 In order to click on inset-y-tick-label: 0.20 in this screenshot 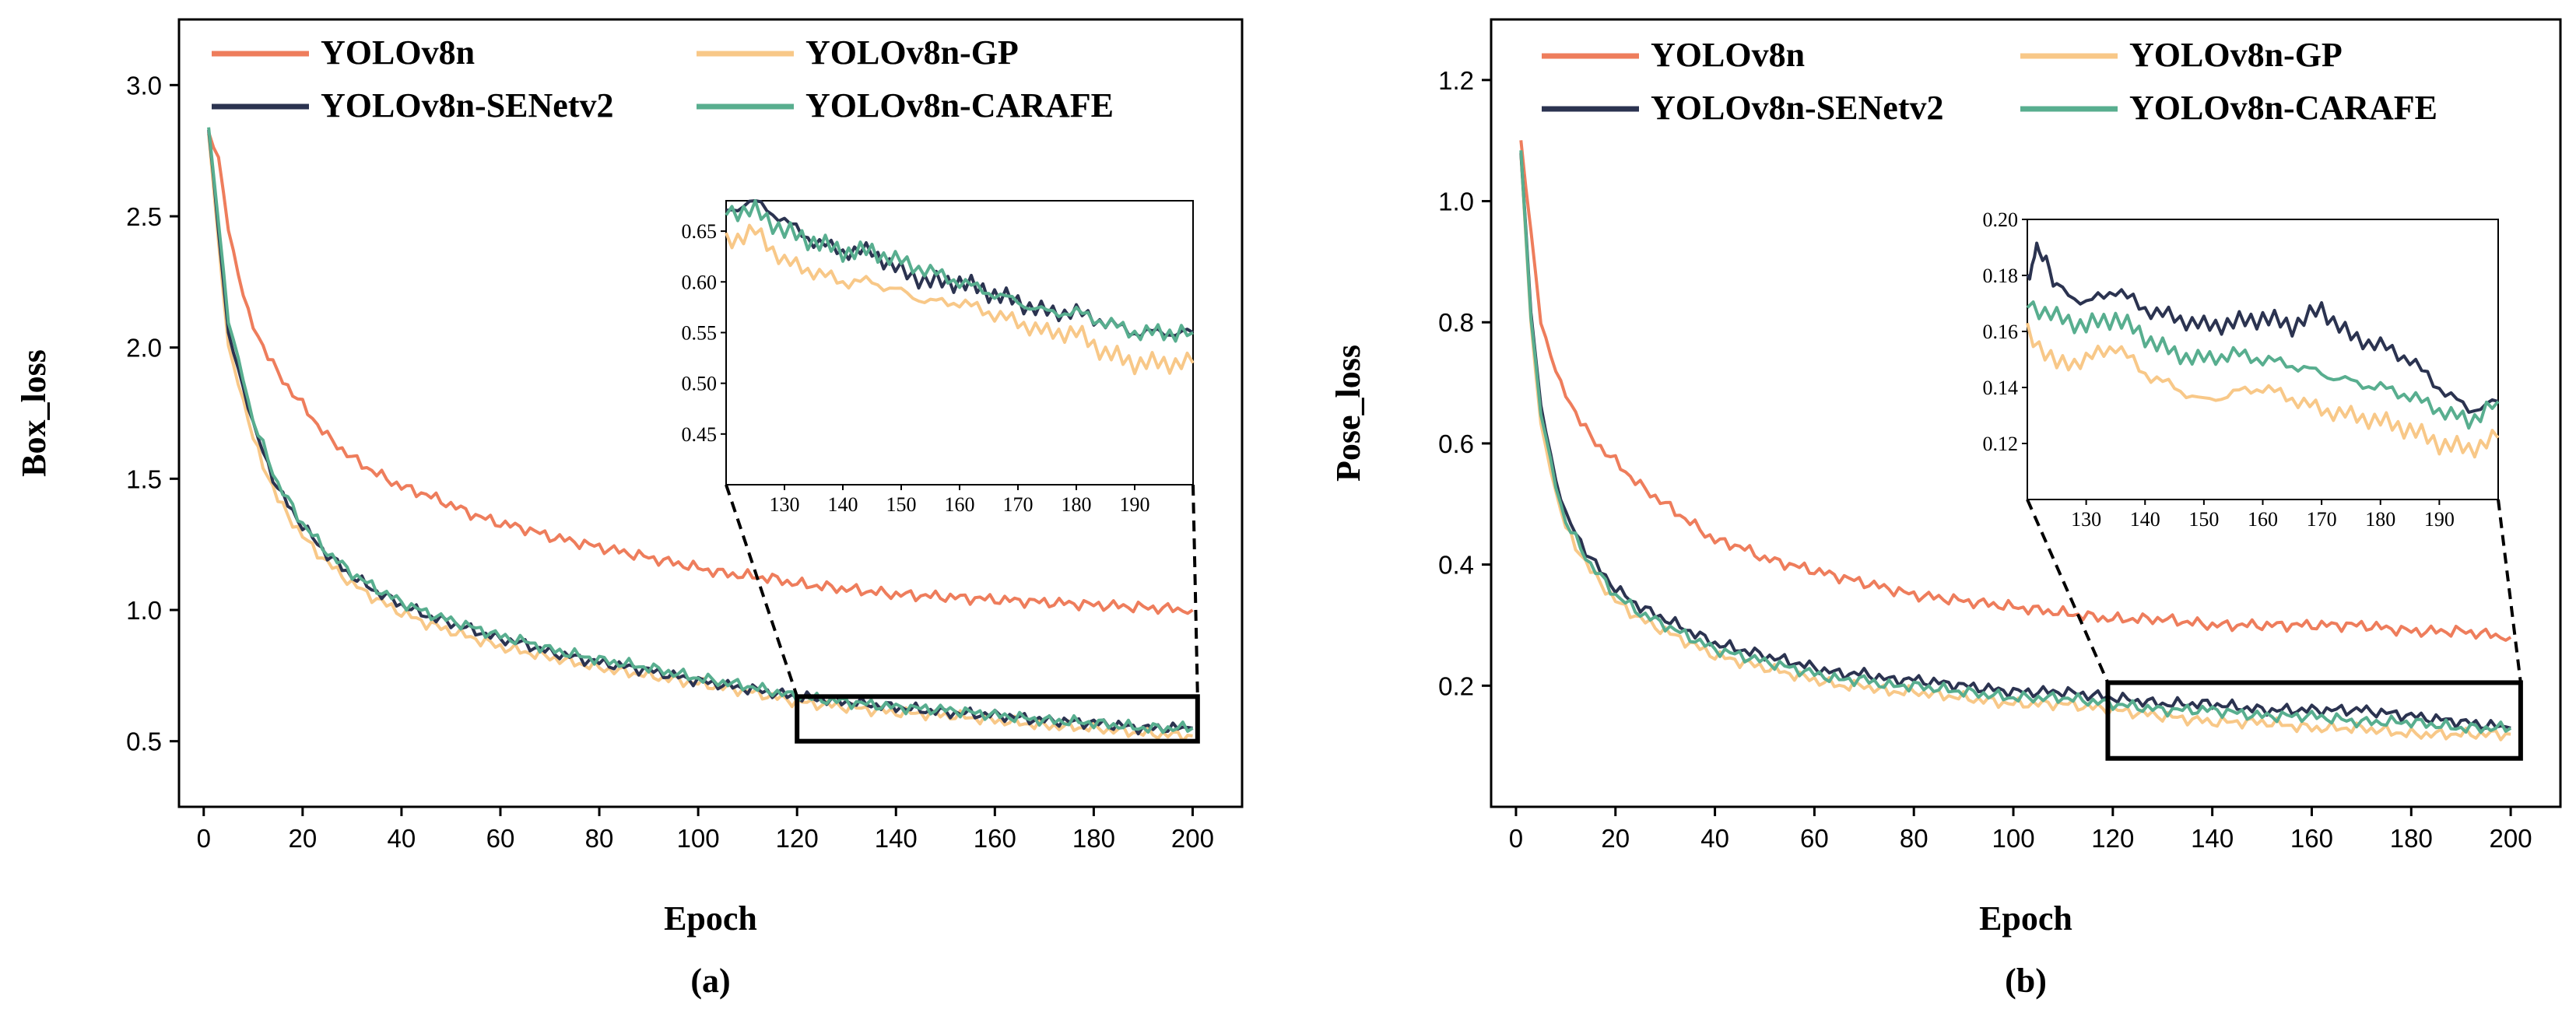, I will do `click(2001, 220)`.